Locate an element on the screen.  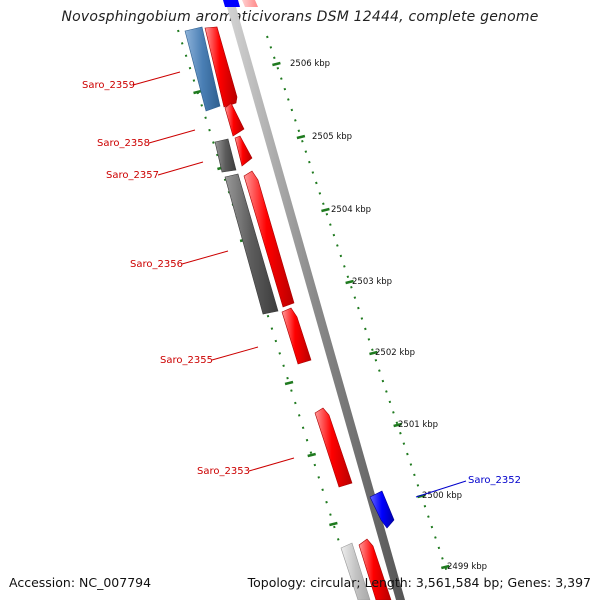
tick-label-2501: 2501 kbp is located at coordinates (418, 425).